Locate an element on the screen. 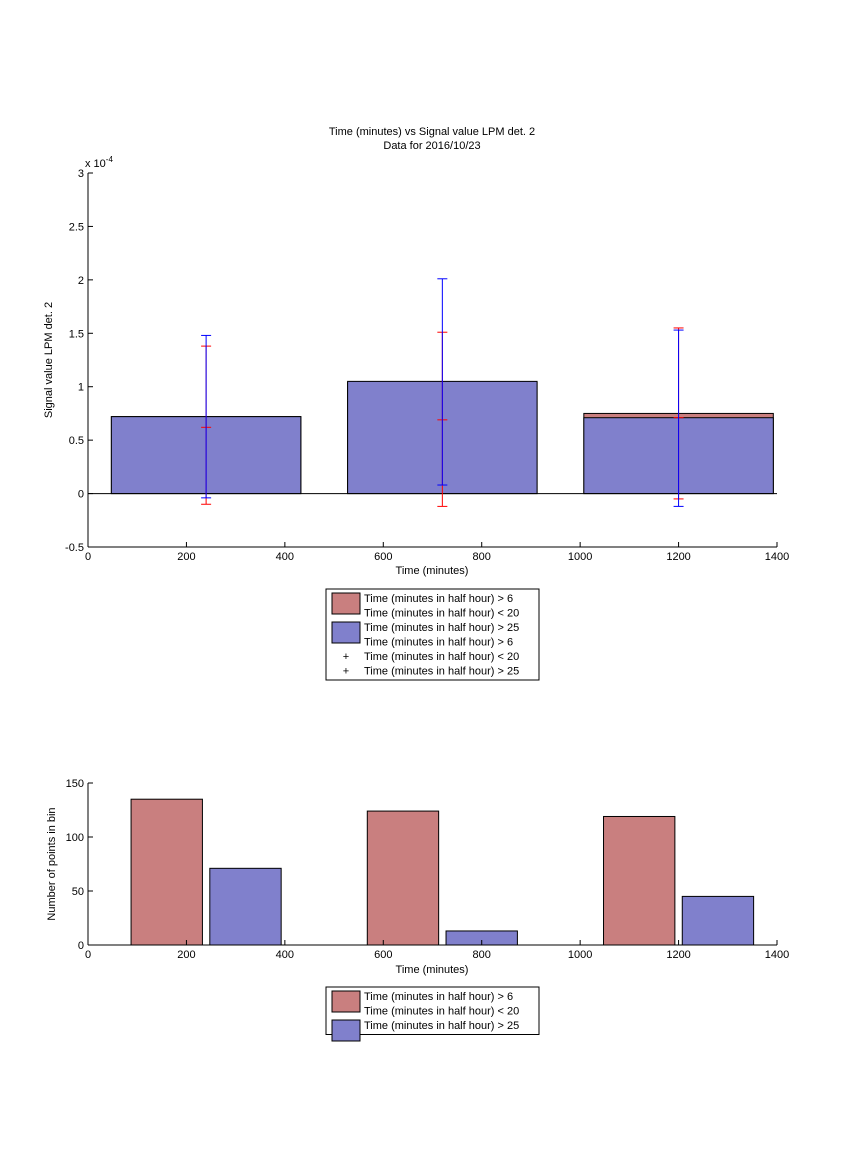 The height and width of the screenshot is (1152, 864). chart2-legend-box is located at coordinates (432, 1010).